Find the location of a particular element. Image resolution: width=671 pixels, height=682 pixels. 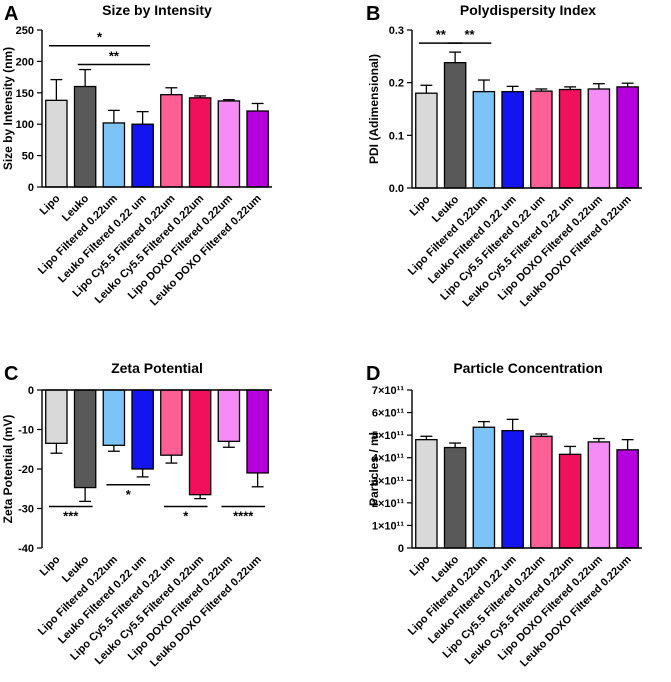

chart-title: Particle Concentration is located at coordinates (527, 368).